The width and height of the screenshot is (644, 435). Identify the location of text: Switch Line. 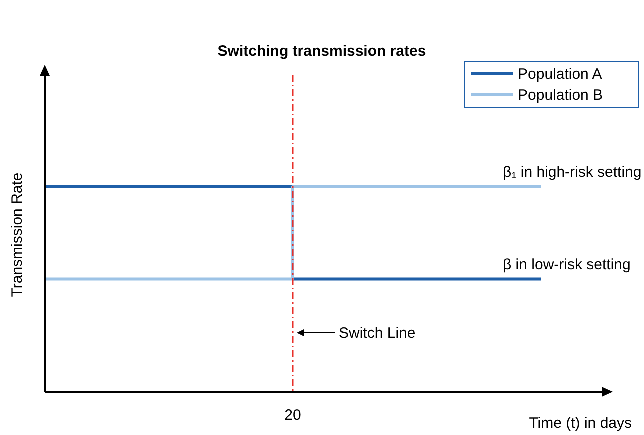
(377, 333).